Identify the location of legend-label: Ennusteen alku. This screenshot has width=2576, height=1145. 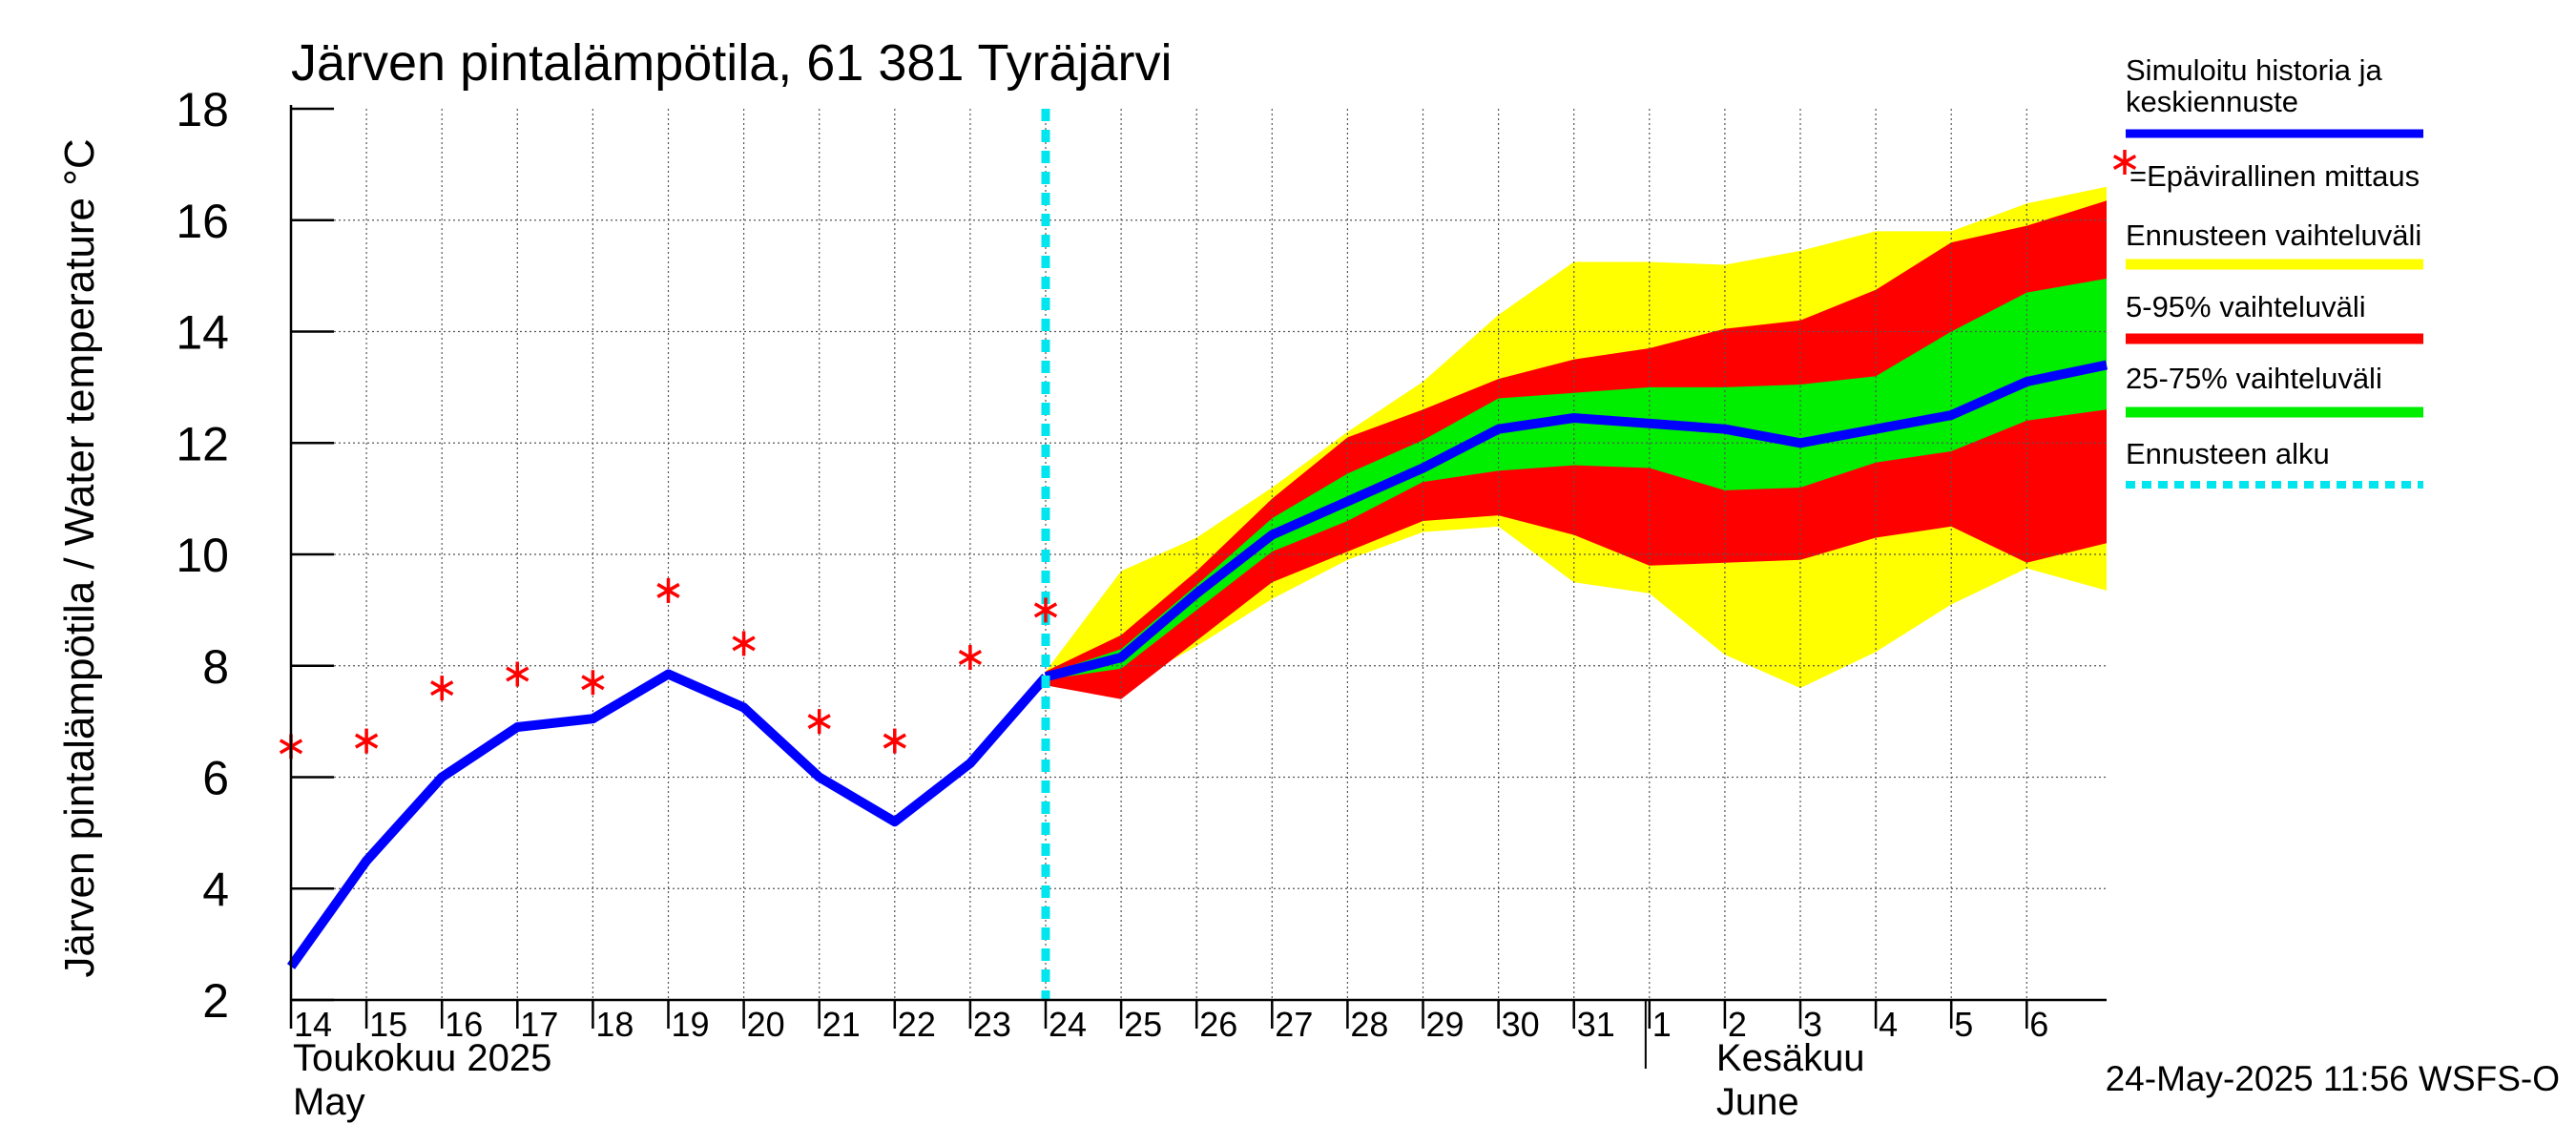
(2228, 454).